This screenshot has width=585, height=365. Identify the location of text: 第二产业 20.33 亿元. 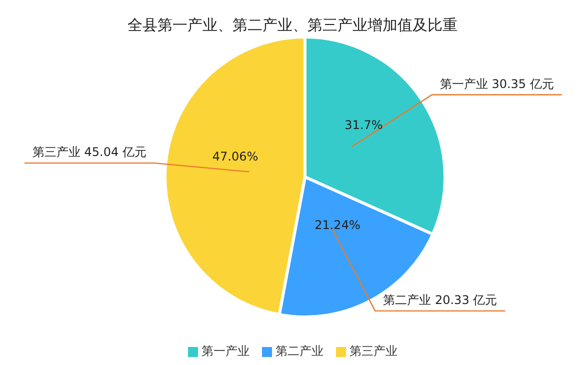
(440, 299).